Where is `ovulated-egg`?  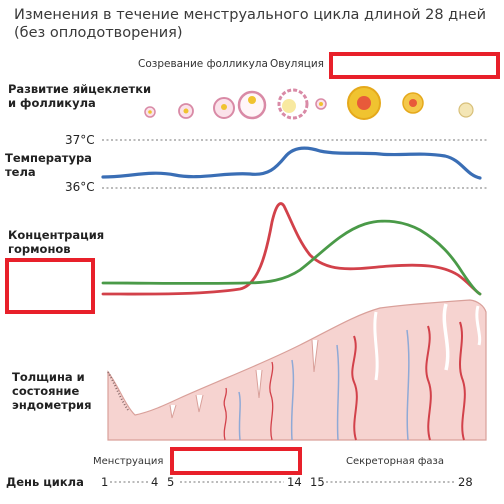
ovulated-egg is located at coordinates (321, 104).